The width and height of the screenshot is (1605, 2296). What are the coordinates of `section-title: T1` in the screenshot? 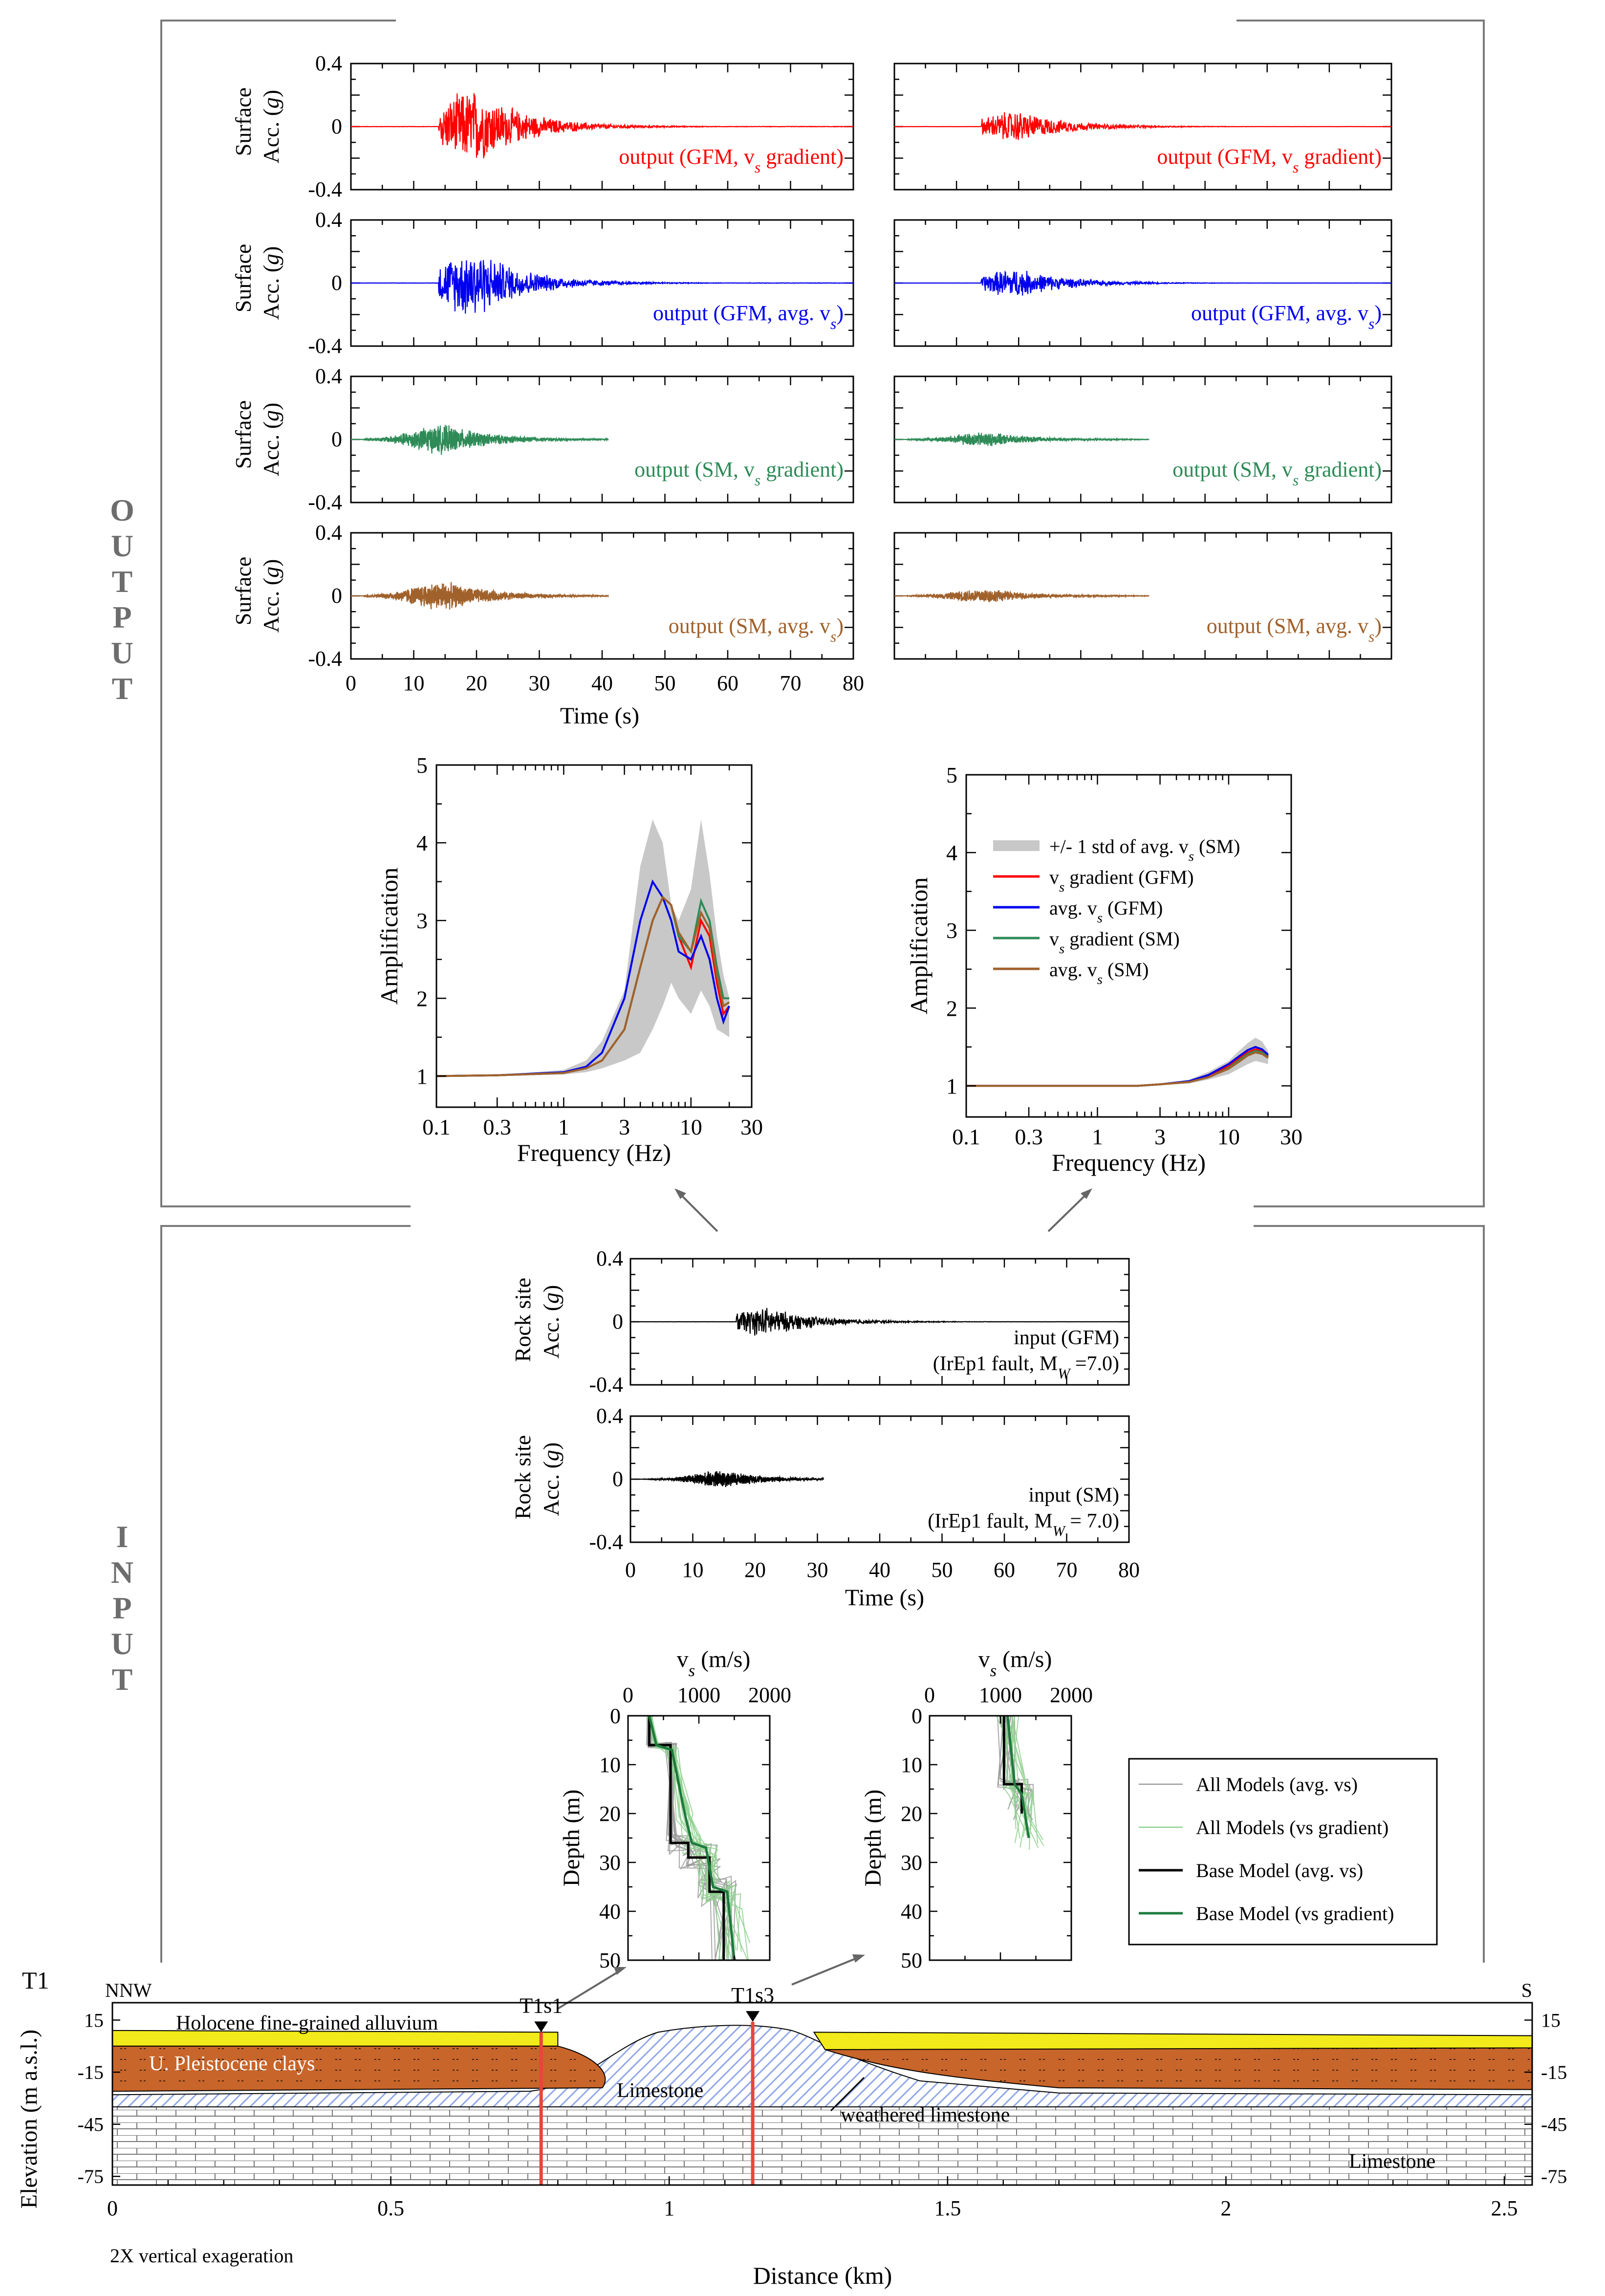 It's located at (35, 1981).